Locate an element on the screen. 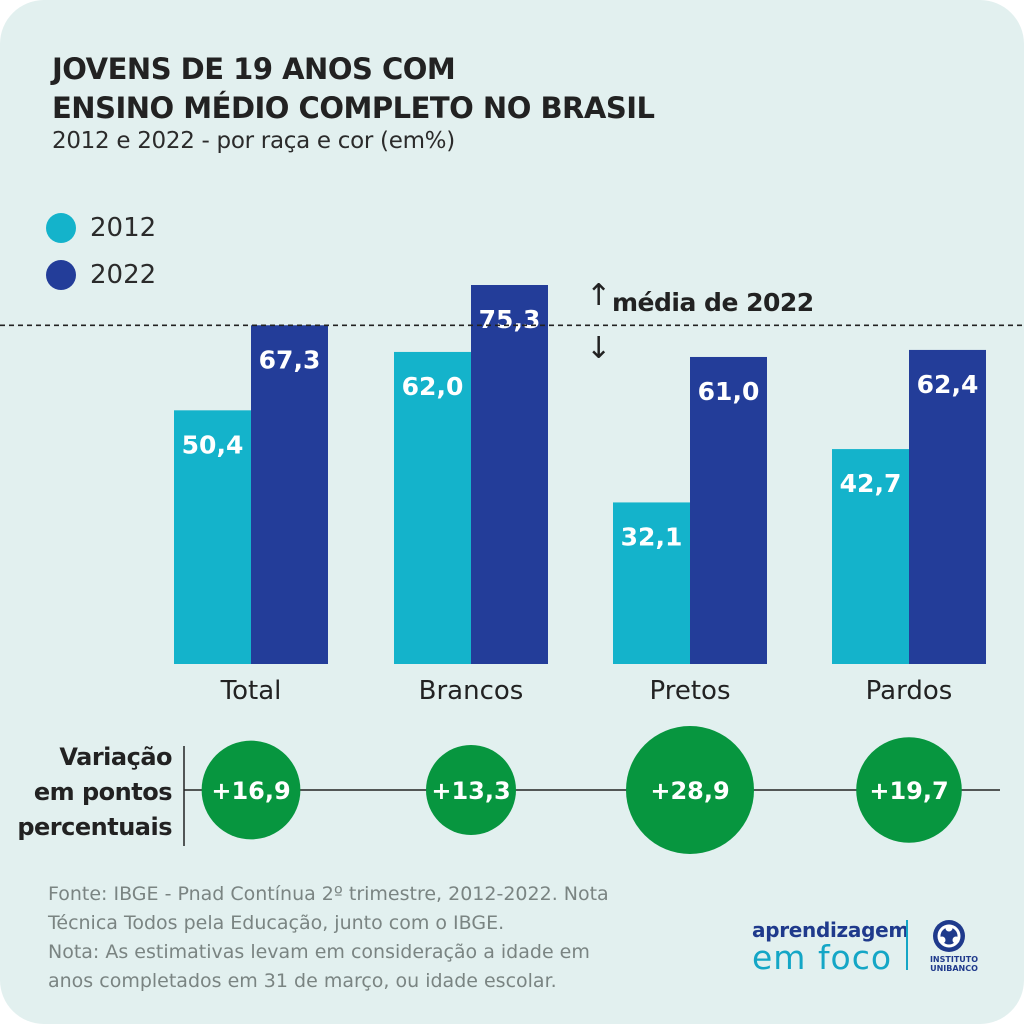  bar-2012-total is located at coordinates (212, 537).